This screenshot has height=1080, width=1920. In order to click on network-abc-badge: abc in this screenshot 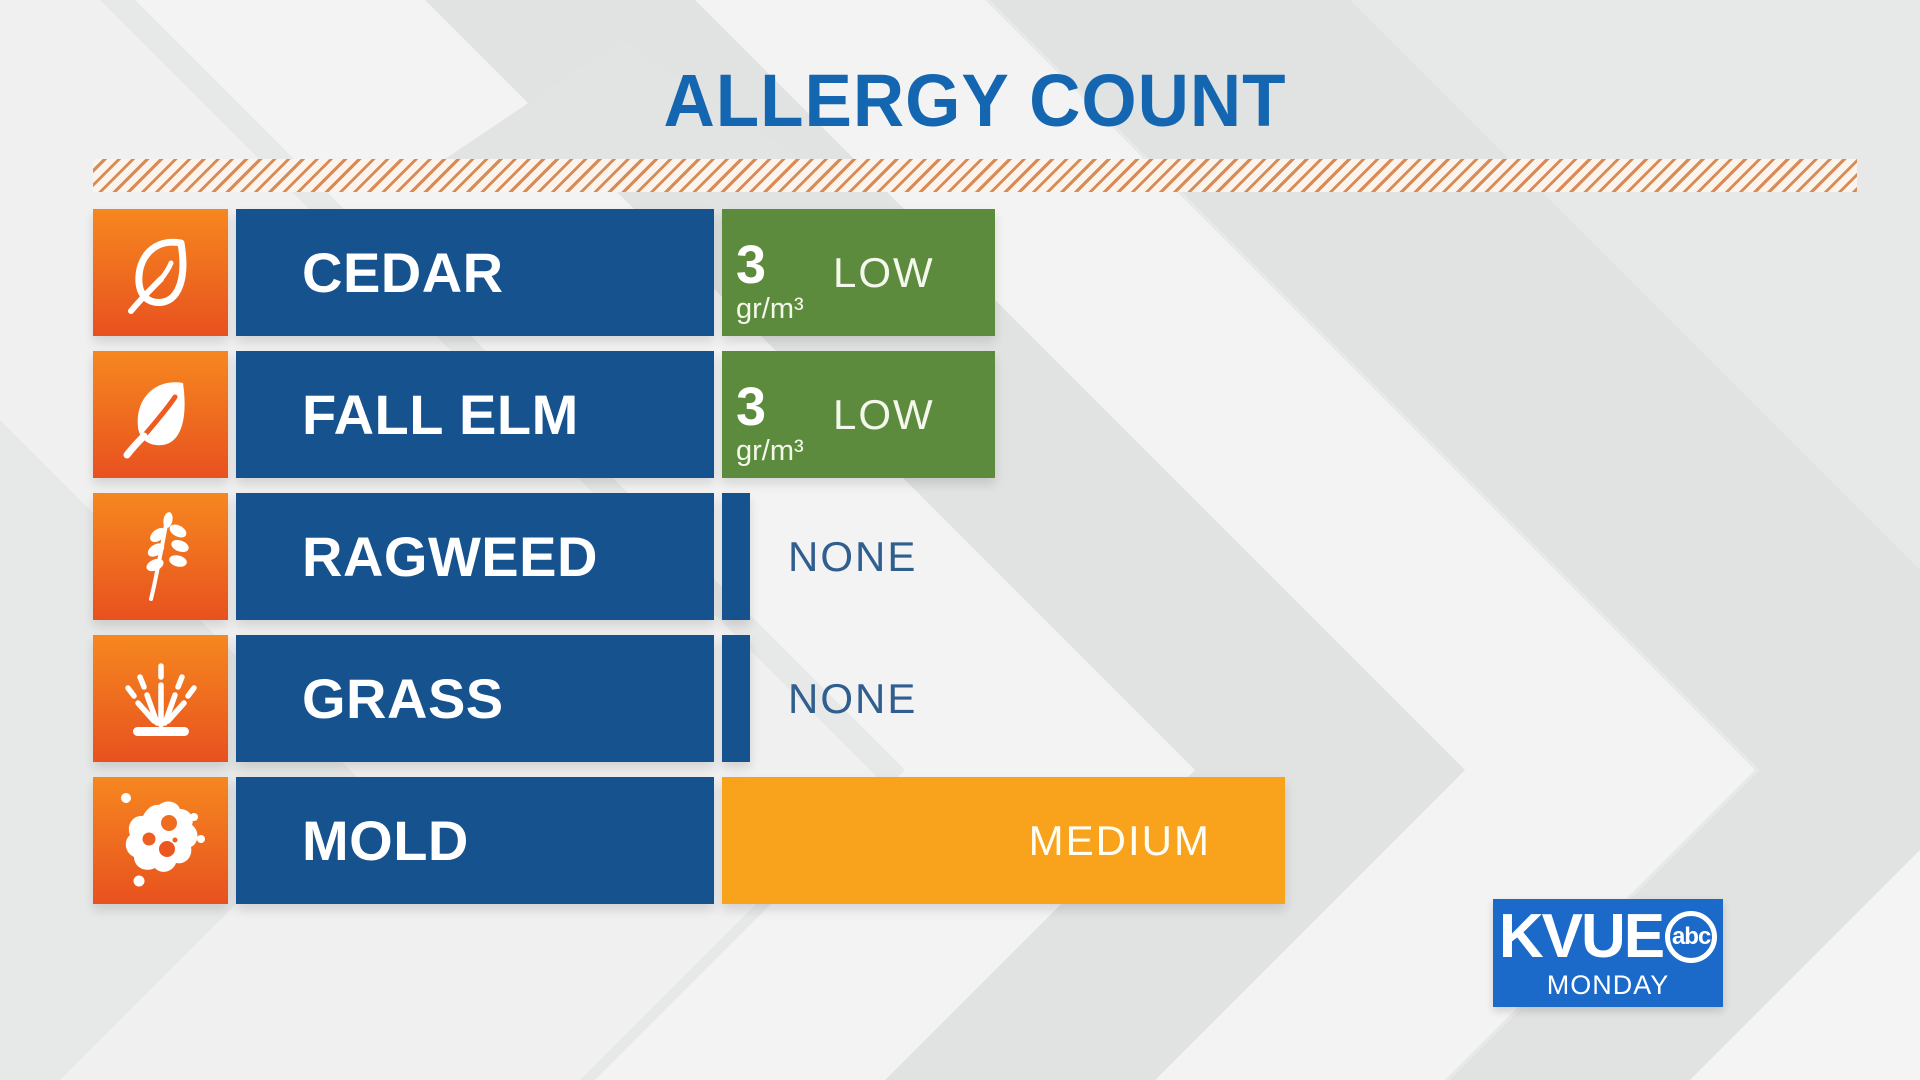, I will do `click(1691, 936)`.